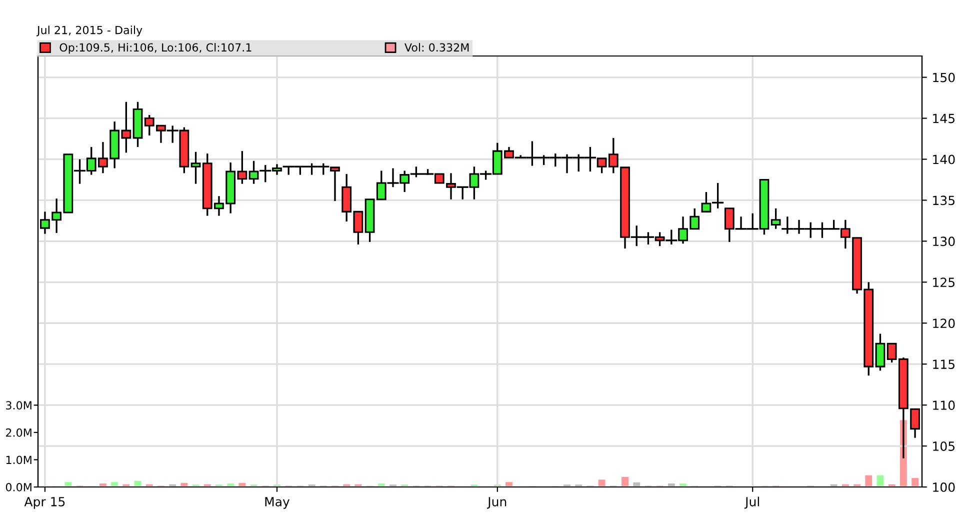  I want to click on y2-tick-label: 3.0M, so click(19, 405).